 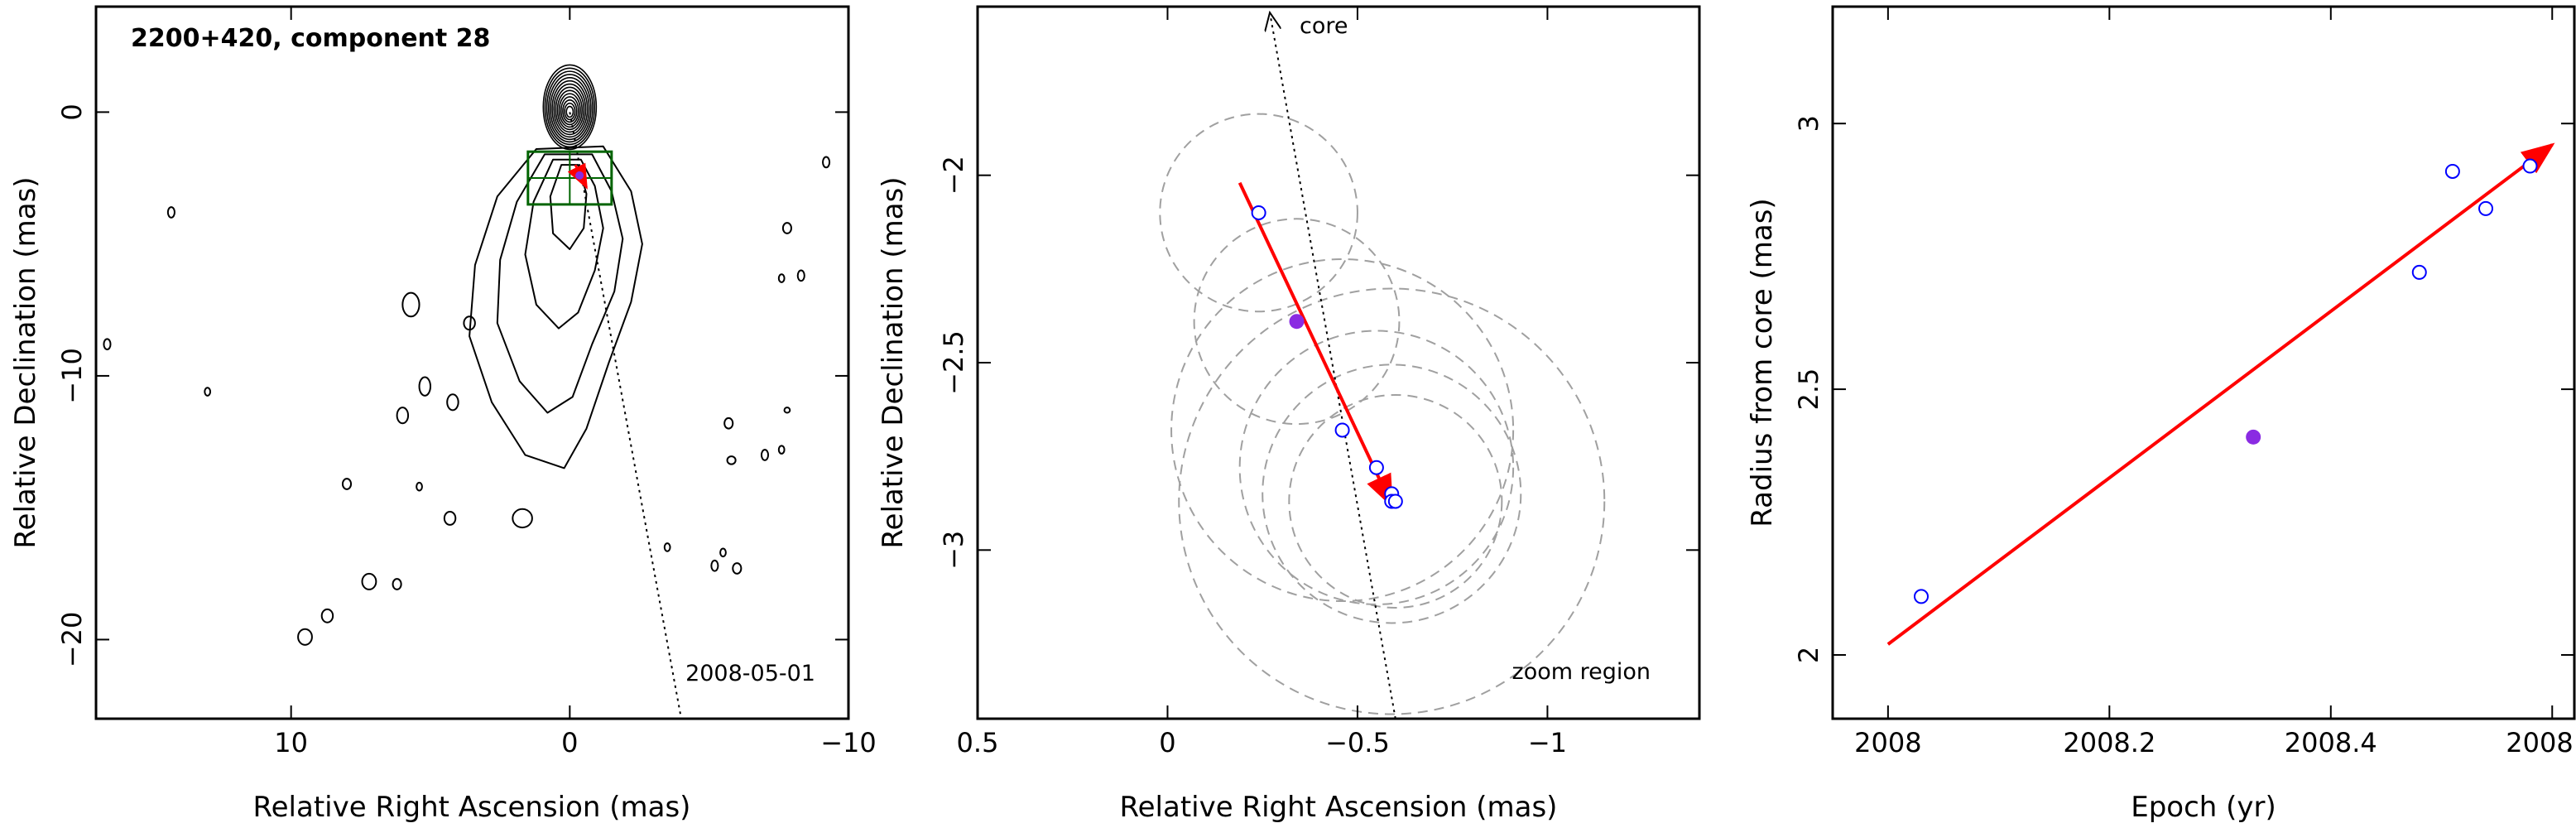 I want to click on component-marker, so click(x=579, y=175).